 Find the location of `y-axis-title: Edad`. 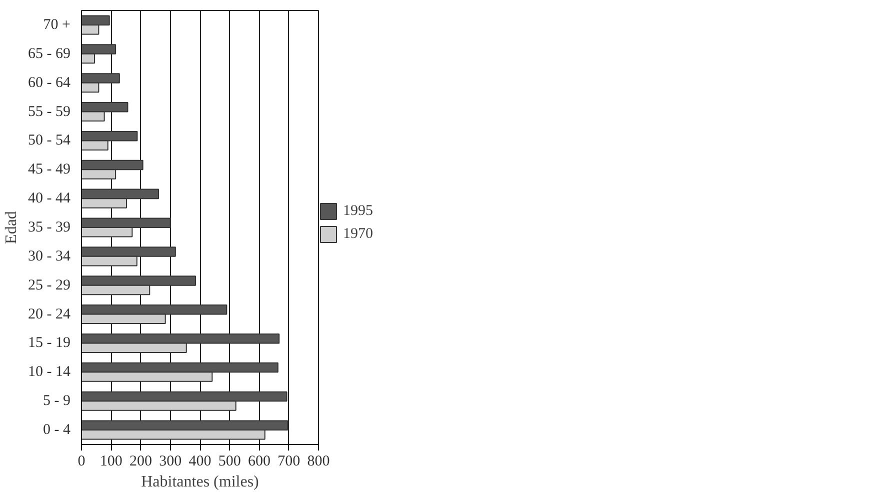

y-axis-title: Edad is located at coordinates (11, 227).